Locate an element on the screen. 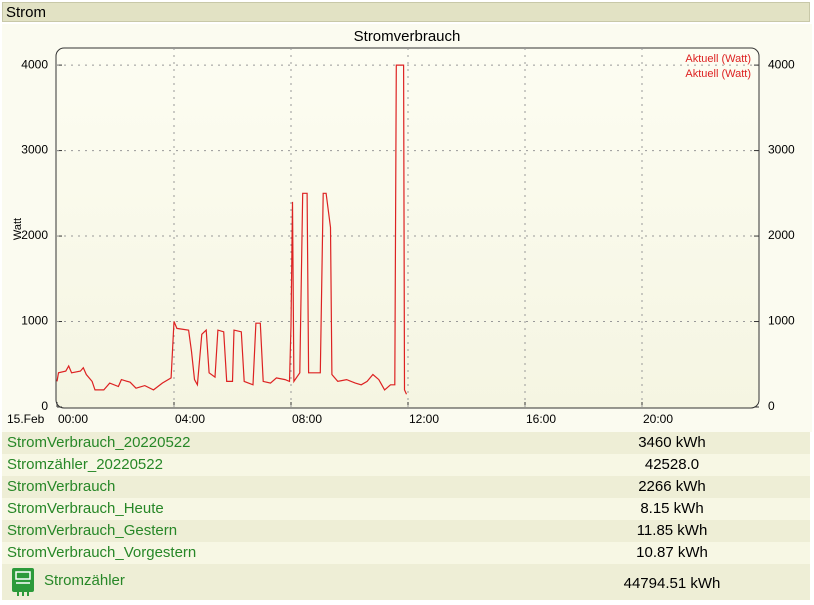  y2-tick-label: 2000 is located at coordinates (781, 235).